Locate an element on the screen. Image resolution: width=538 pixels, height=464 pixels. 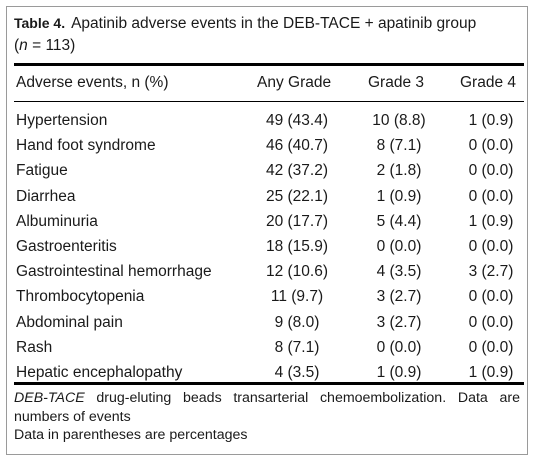
cell-any-grade: 9 (8.0) is located at coordinates (297, 322).